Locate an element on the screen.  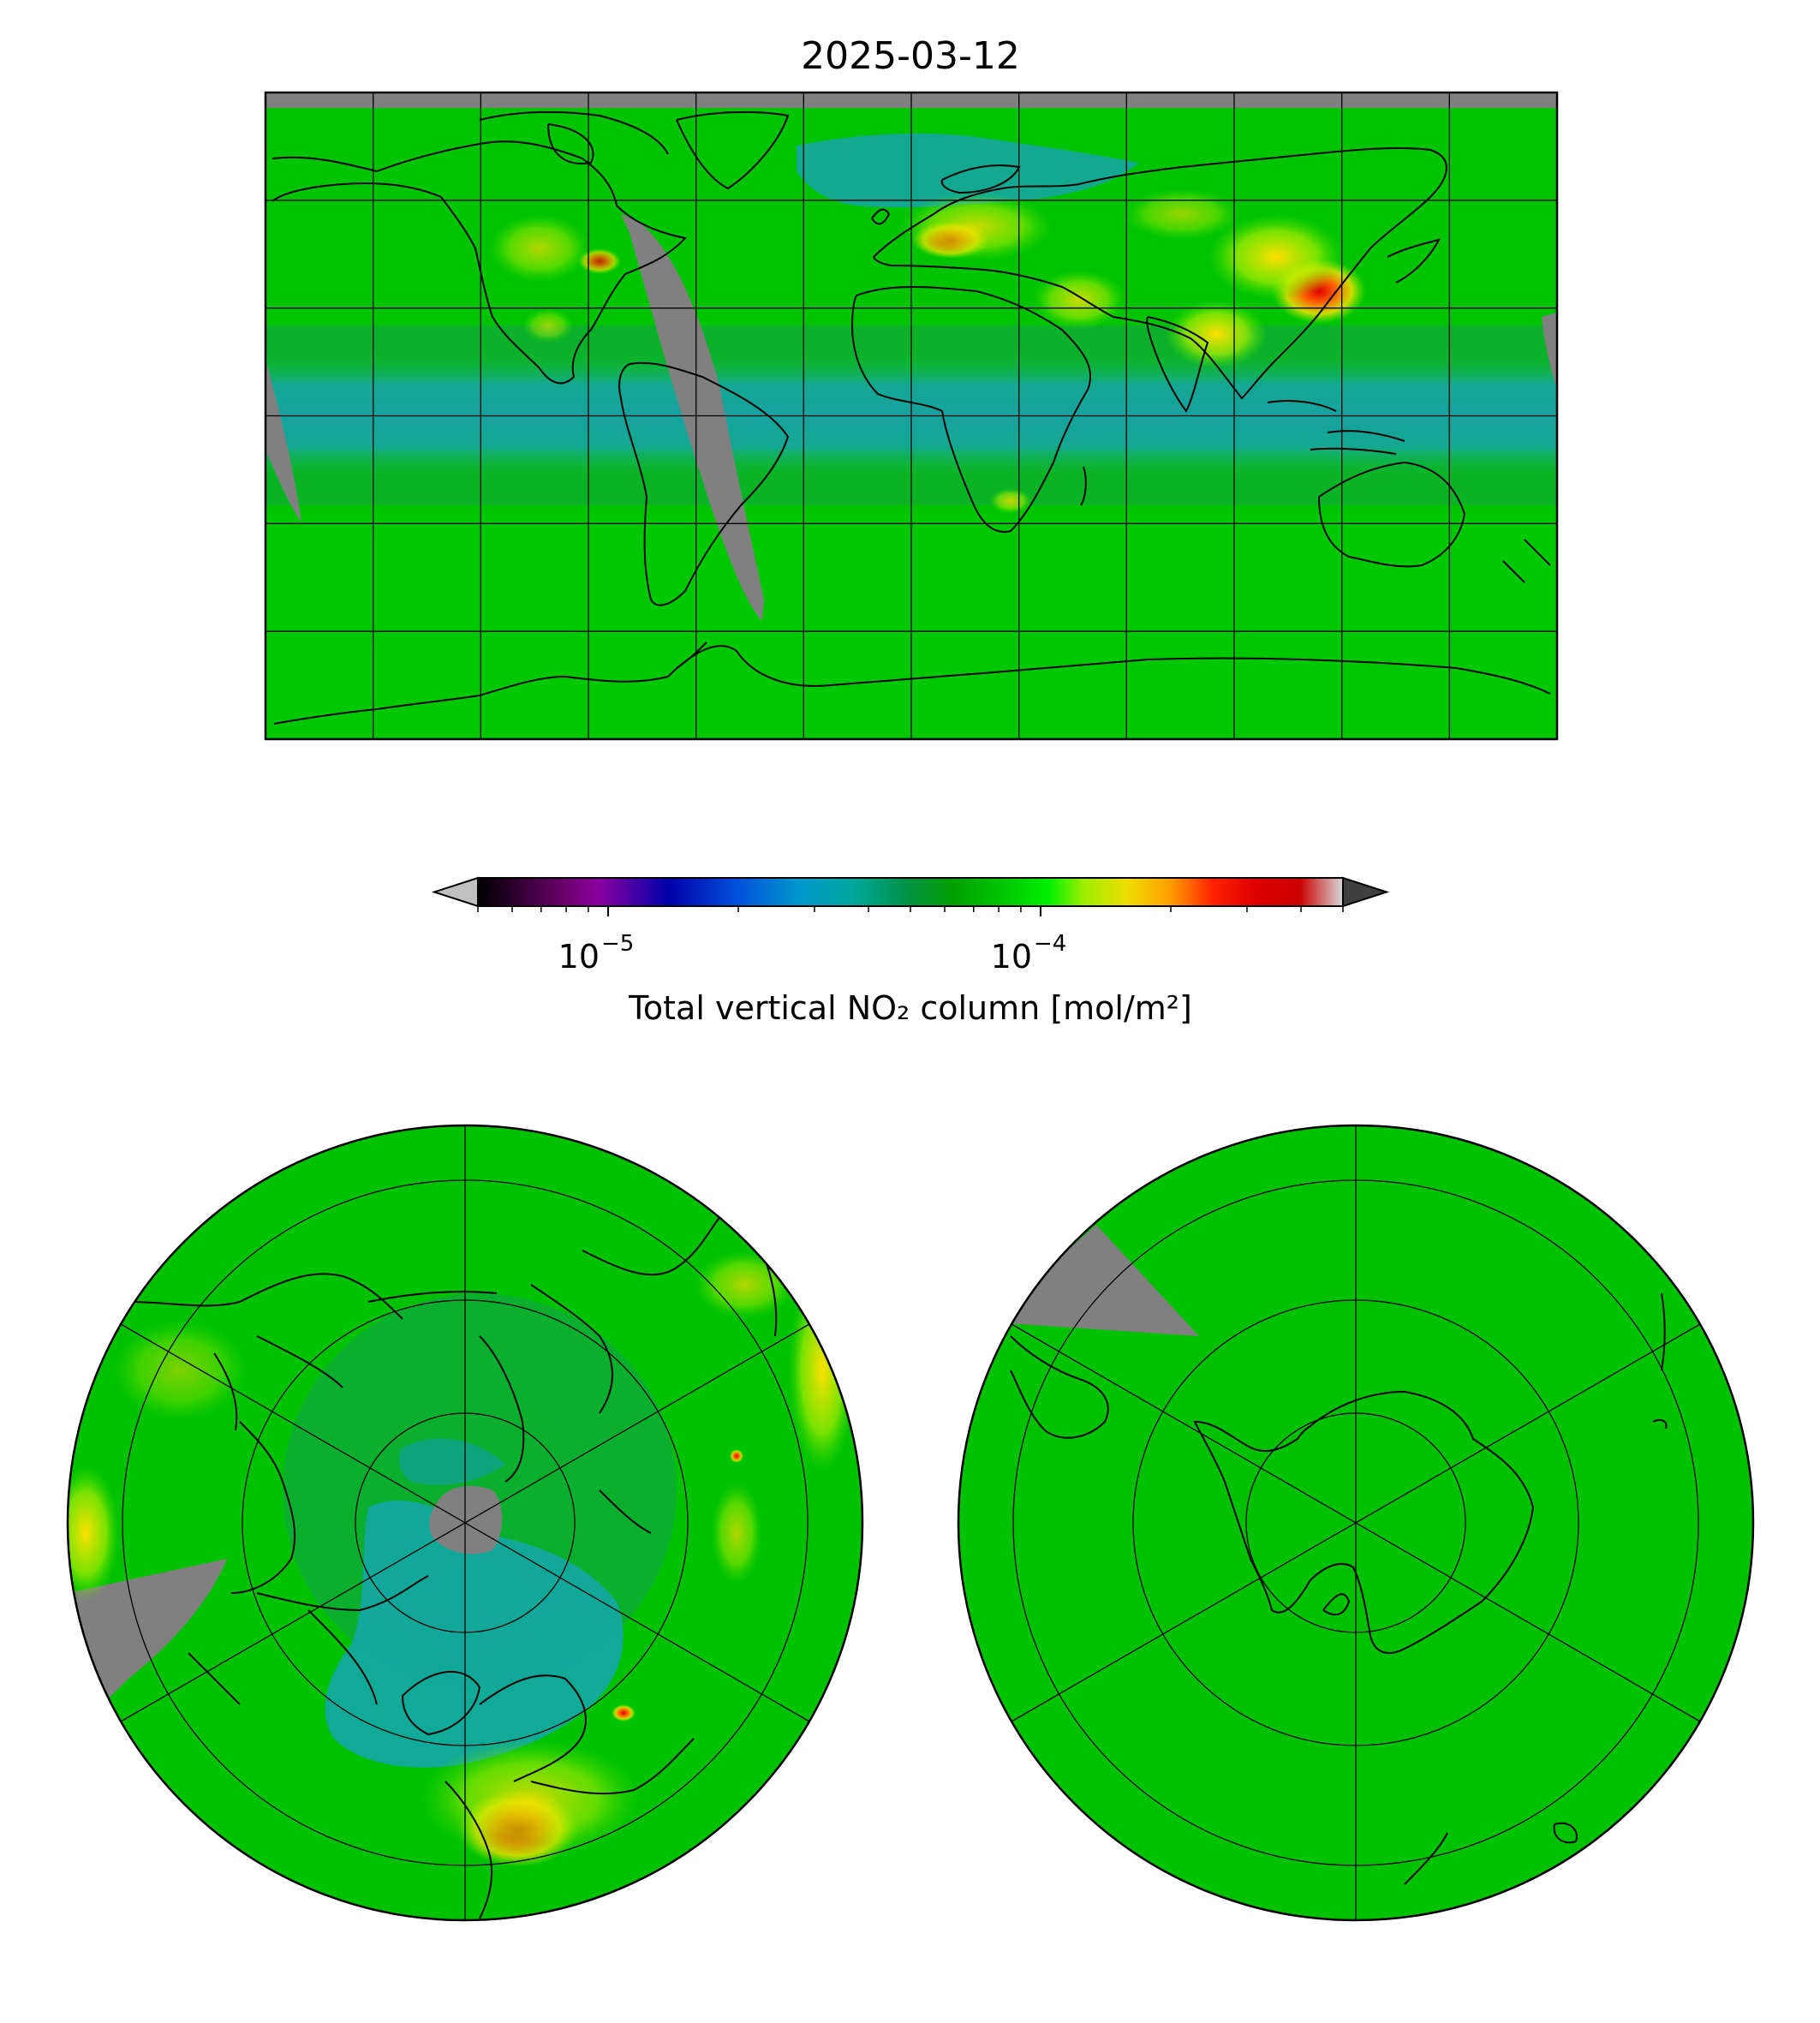
tick-1e-4-base: 10 is located at coordinates (1011, 957).